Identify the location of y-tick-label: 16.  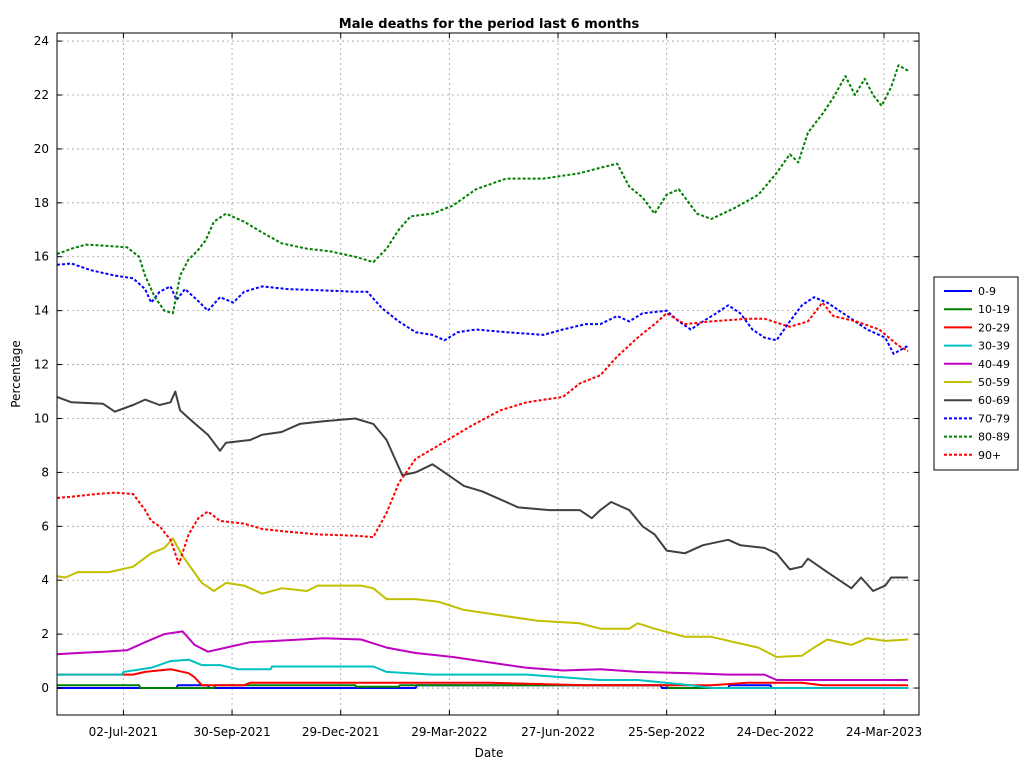
(41, 257).